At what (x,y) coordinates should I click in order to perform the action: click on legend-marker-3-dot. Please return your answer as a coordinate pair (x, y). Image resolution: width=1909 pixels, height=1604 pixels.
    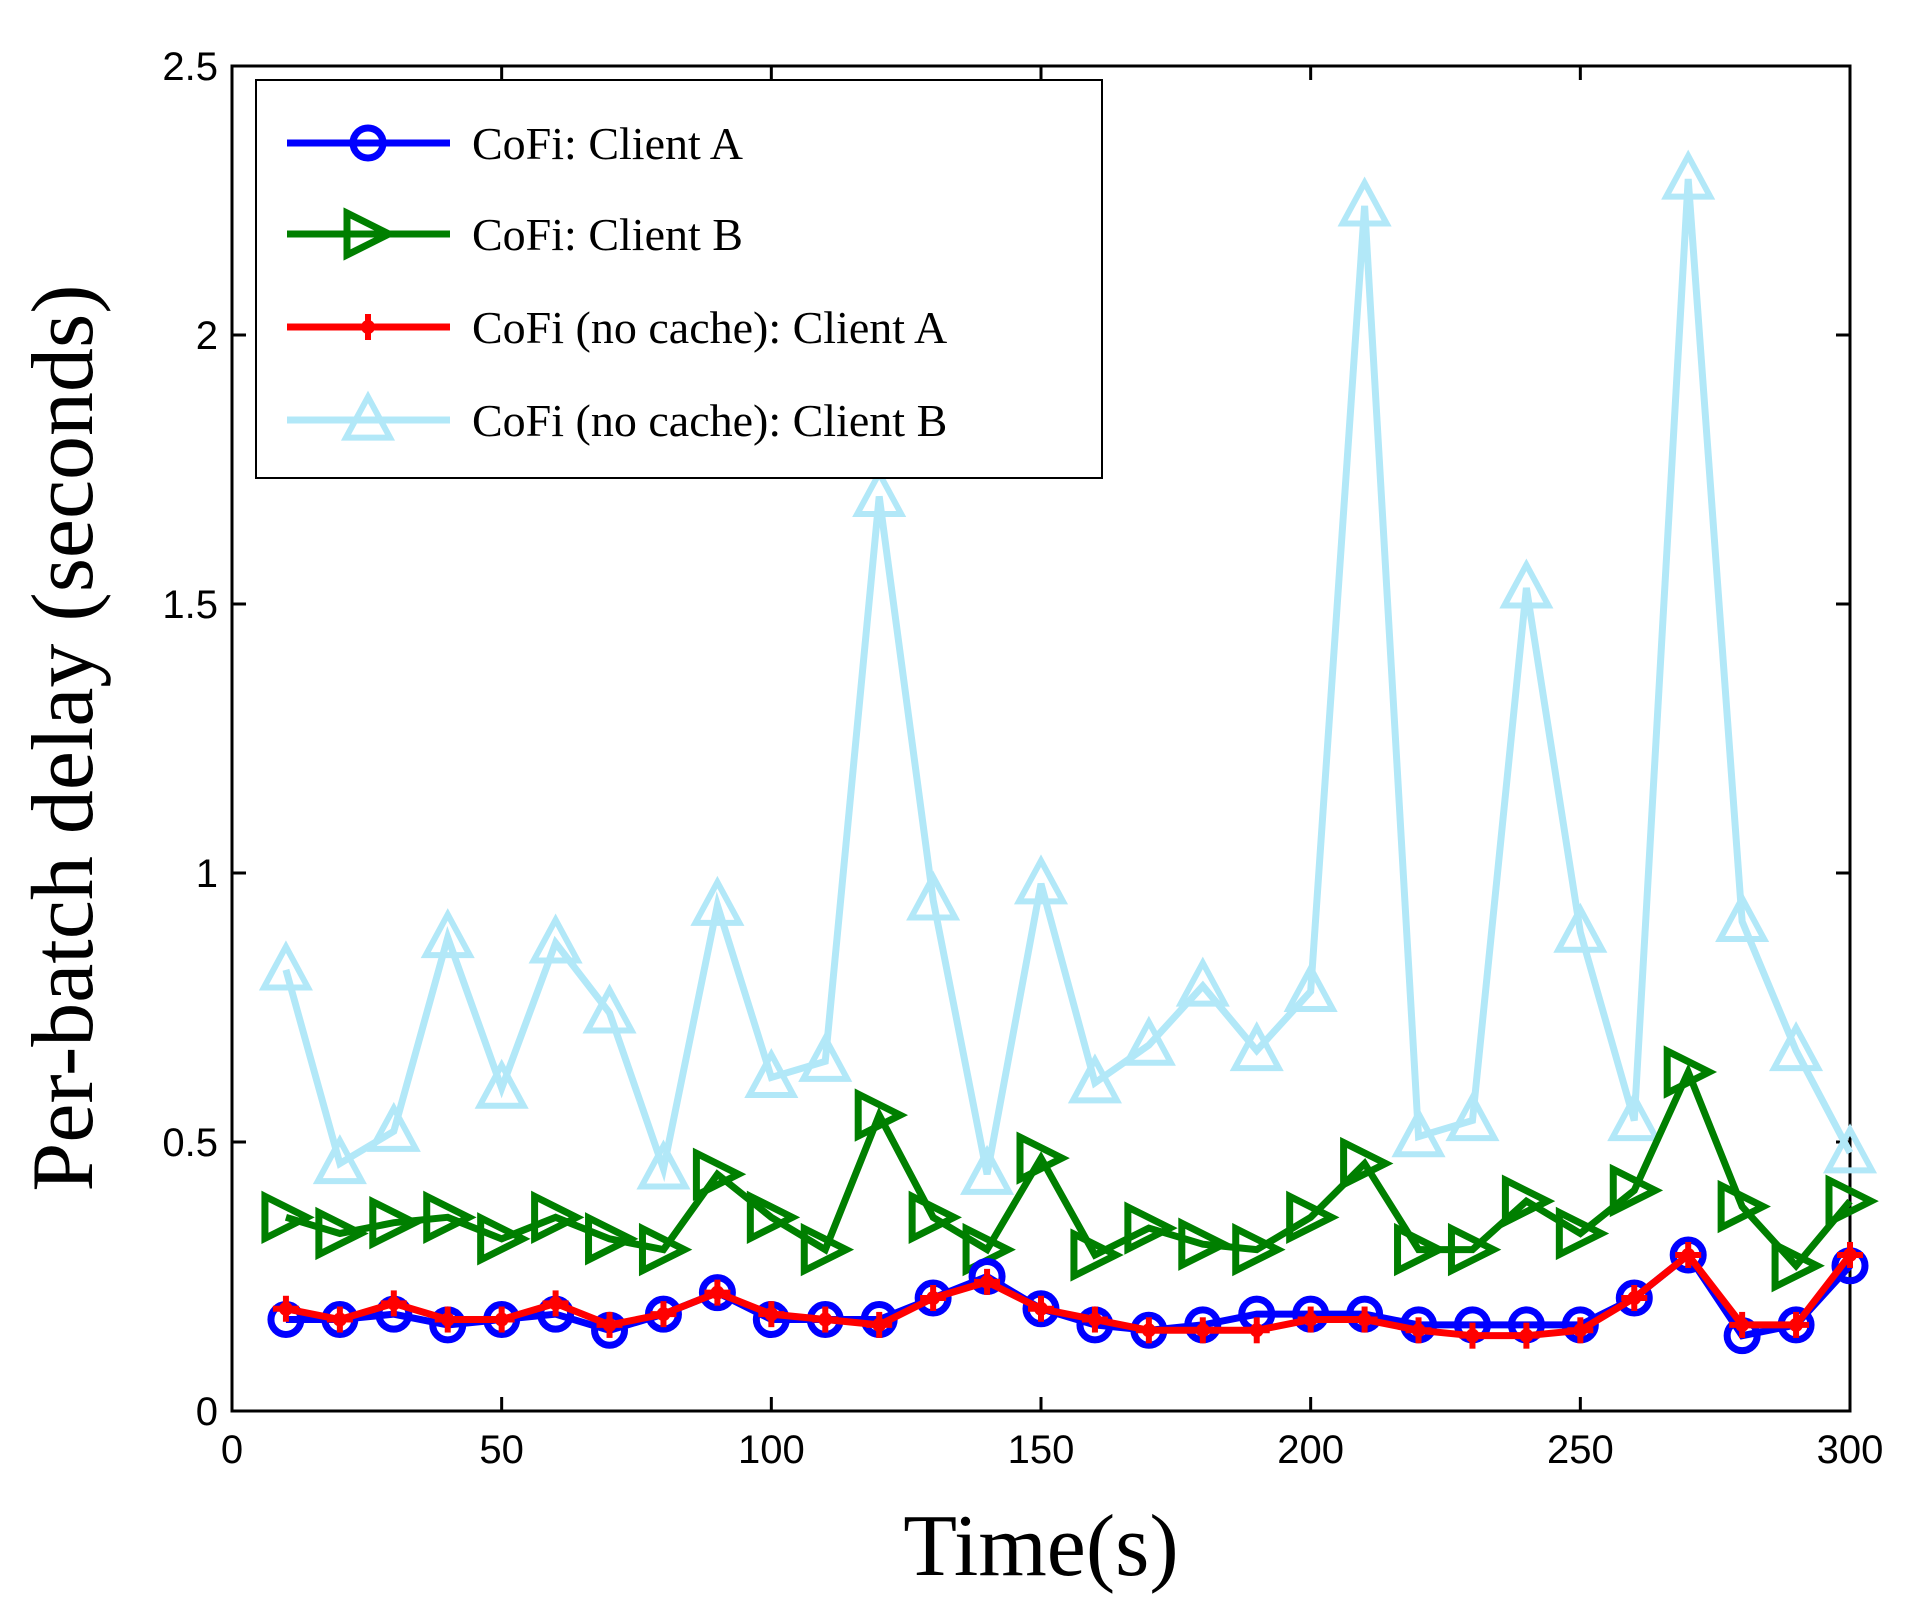
    Looking at the image, I should click on (368, 327).